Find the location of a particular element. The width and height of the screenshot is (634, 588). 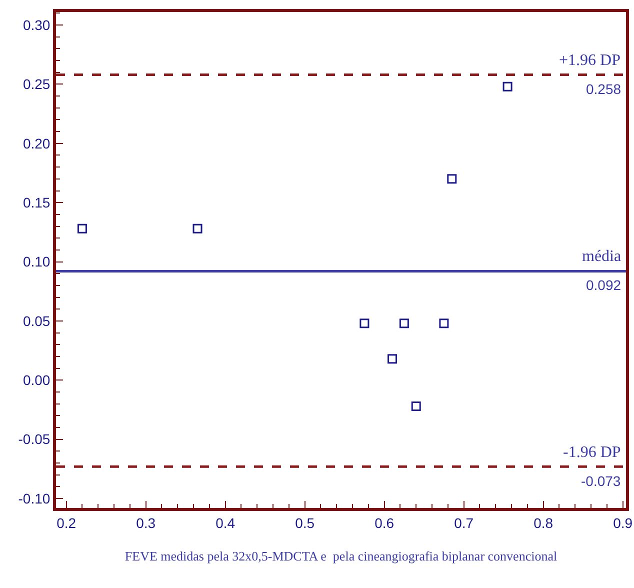

x-tick-label: 0.8 is located at coordinates (544, 522).